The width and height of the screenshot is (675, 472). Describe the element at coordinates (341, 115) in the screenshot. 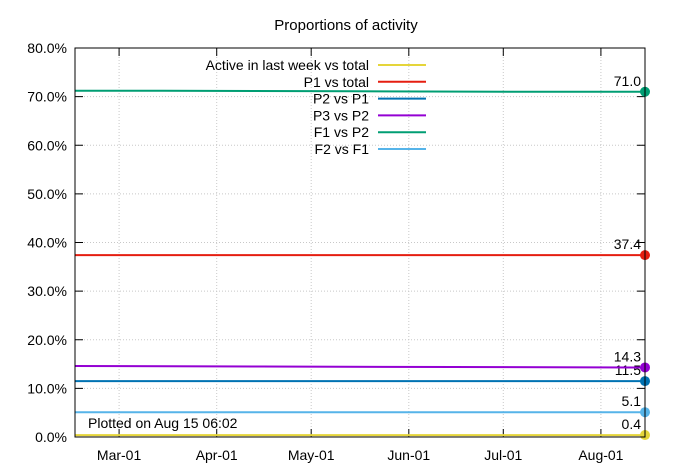

I see `legend-label-3: P3 vs P2` at that location.